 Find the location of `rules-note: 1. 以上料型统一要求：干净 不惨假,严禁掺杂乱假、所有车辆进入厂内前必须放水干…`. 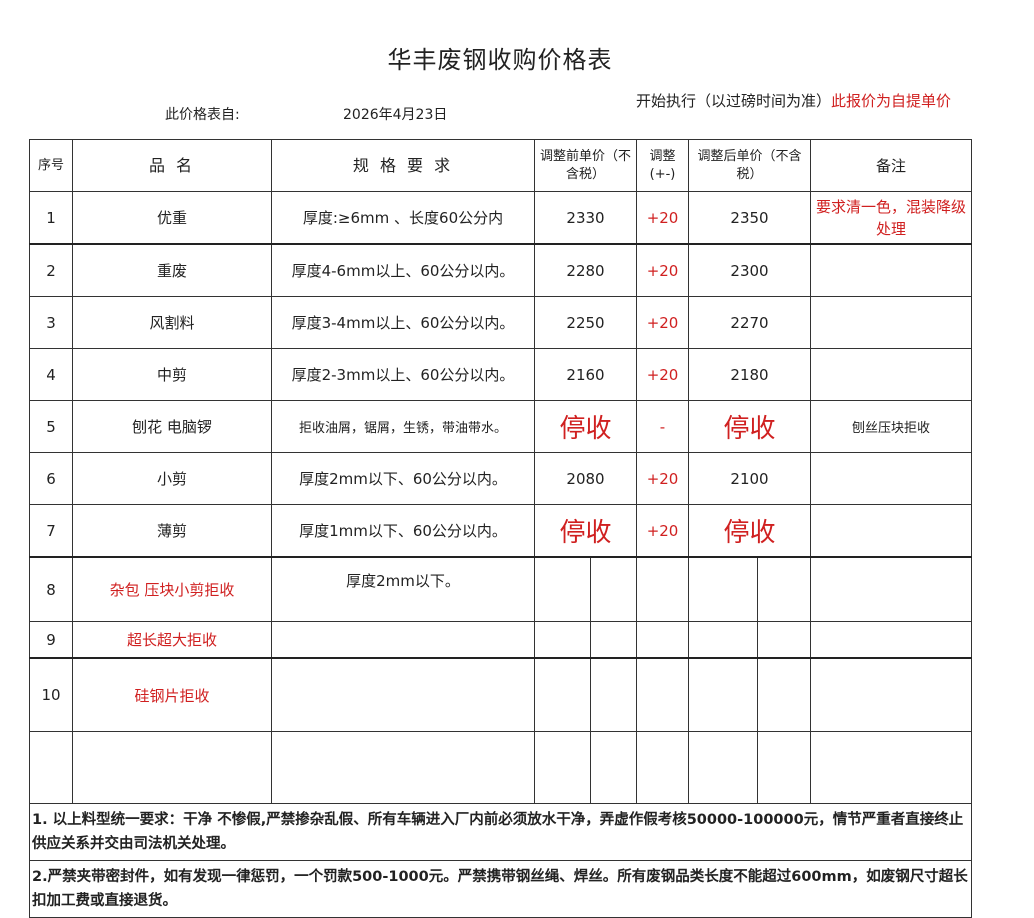

rules-note: 1. 以上料型统一要求：干净 不惨假,严禁掺杂乱假、所有车辆进入厂内前必须放水干… is located at coordinates (500, 832).